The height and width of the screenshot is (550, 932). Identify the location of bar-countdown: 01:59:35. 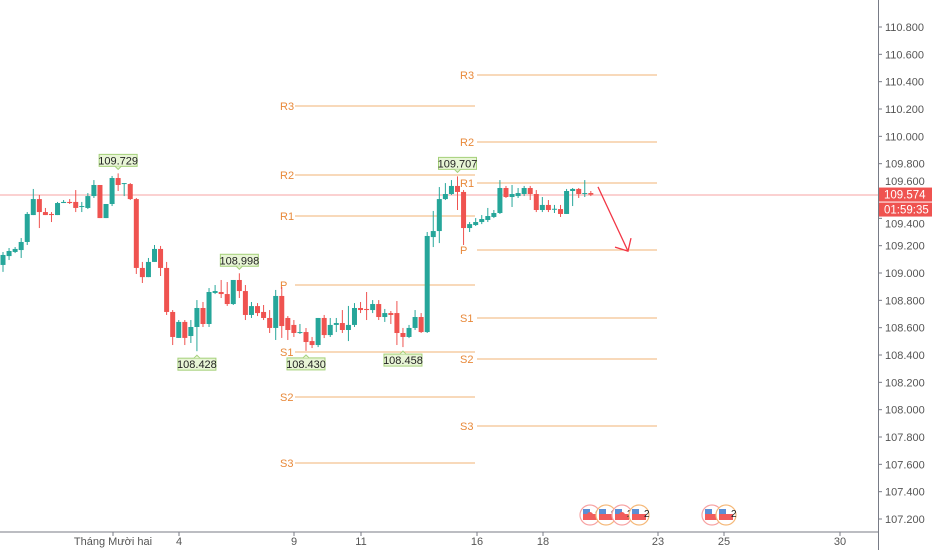
(906, 211).